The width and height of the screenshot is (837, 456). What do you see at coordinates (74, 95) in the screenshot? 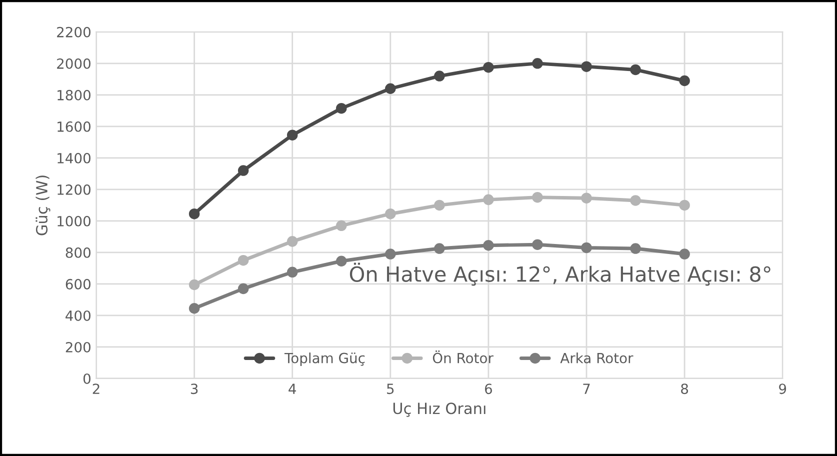
I see `y-tick-label: 1800` at bounding box center [74, 95].